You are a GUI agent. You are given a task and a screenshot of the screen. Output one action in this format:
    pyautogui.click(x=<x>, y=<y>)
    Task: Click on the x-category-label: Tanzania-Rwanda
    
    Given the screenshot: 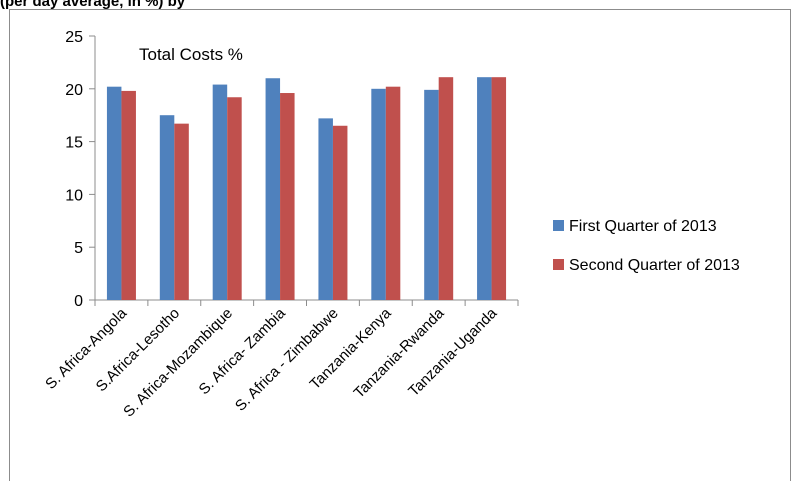 What is the action you would take?
    pyautogui.click(x=399, y=352)
    